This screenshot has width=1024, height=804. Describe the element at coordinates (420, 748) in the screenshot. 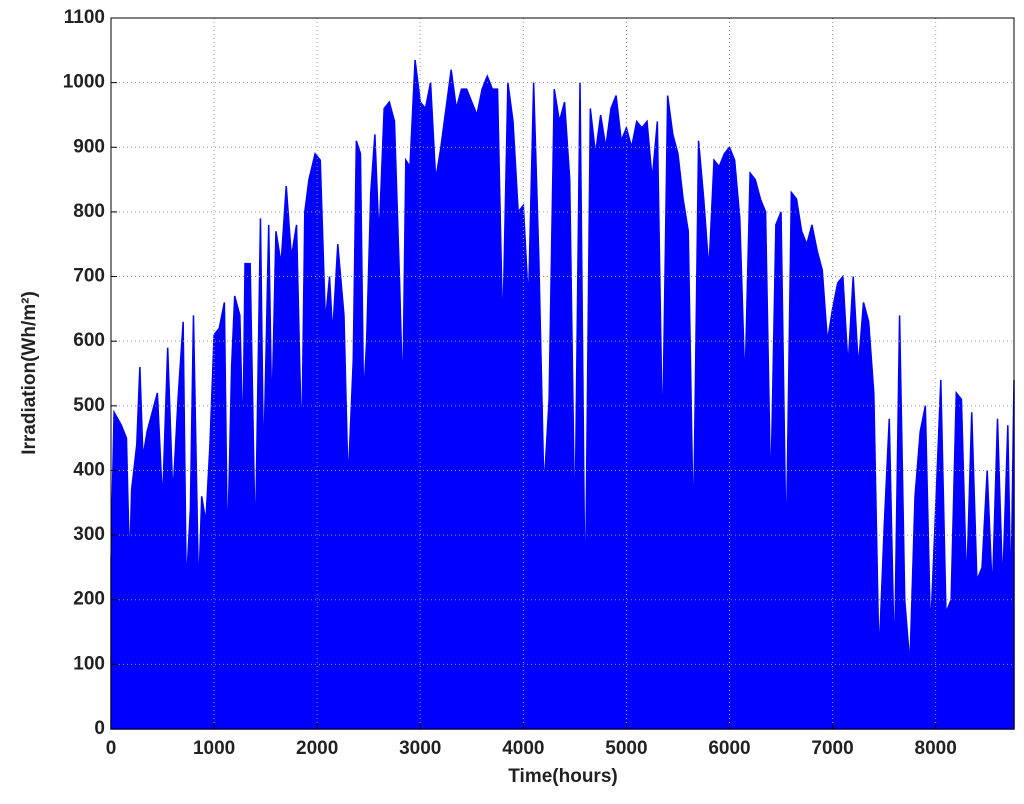

I see `x-tick-label: 3000` at that location.